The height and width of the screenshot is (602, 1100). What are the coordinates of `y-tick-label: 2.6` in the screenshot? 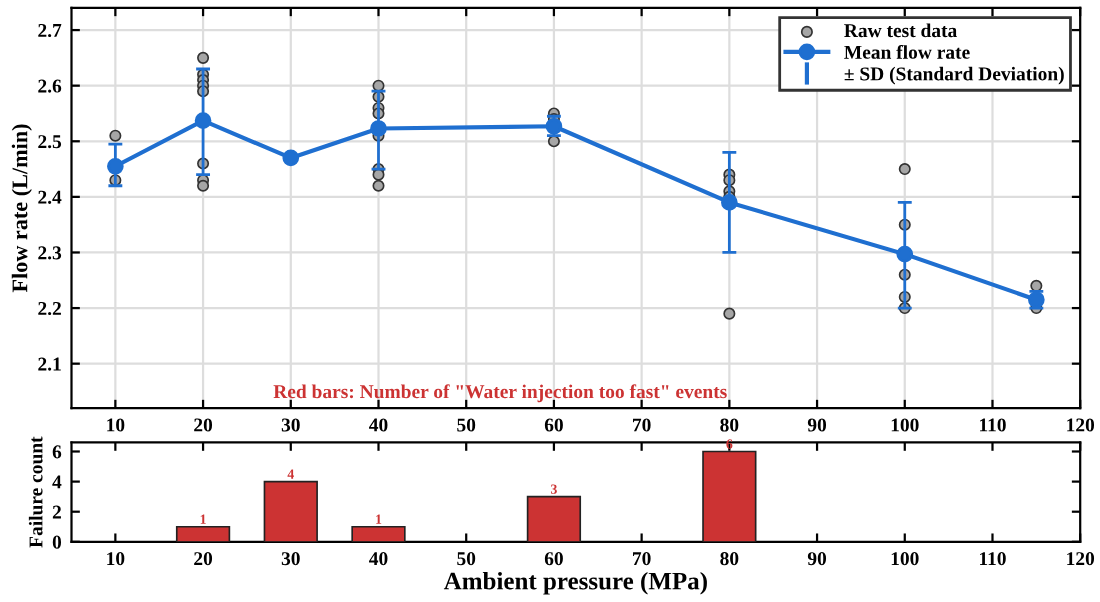 It's located at (50, 86).